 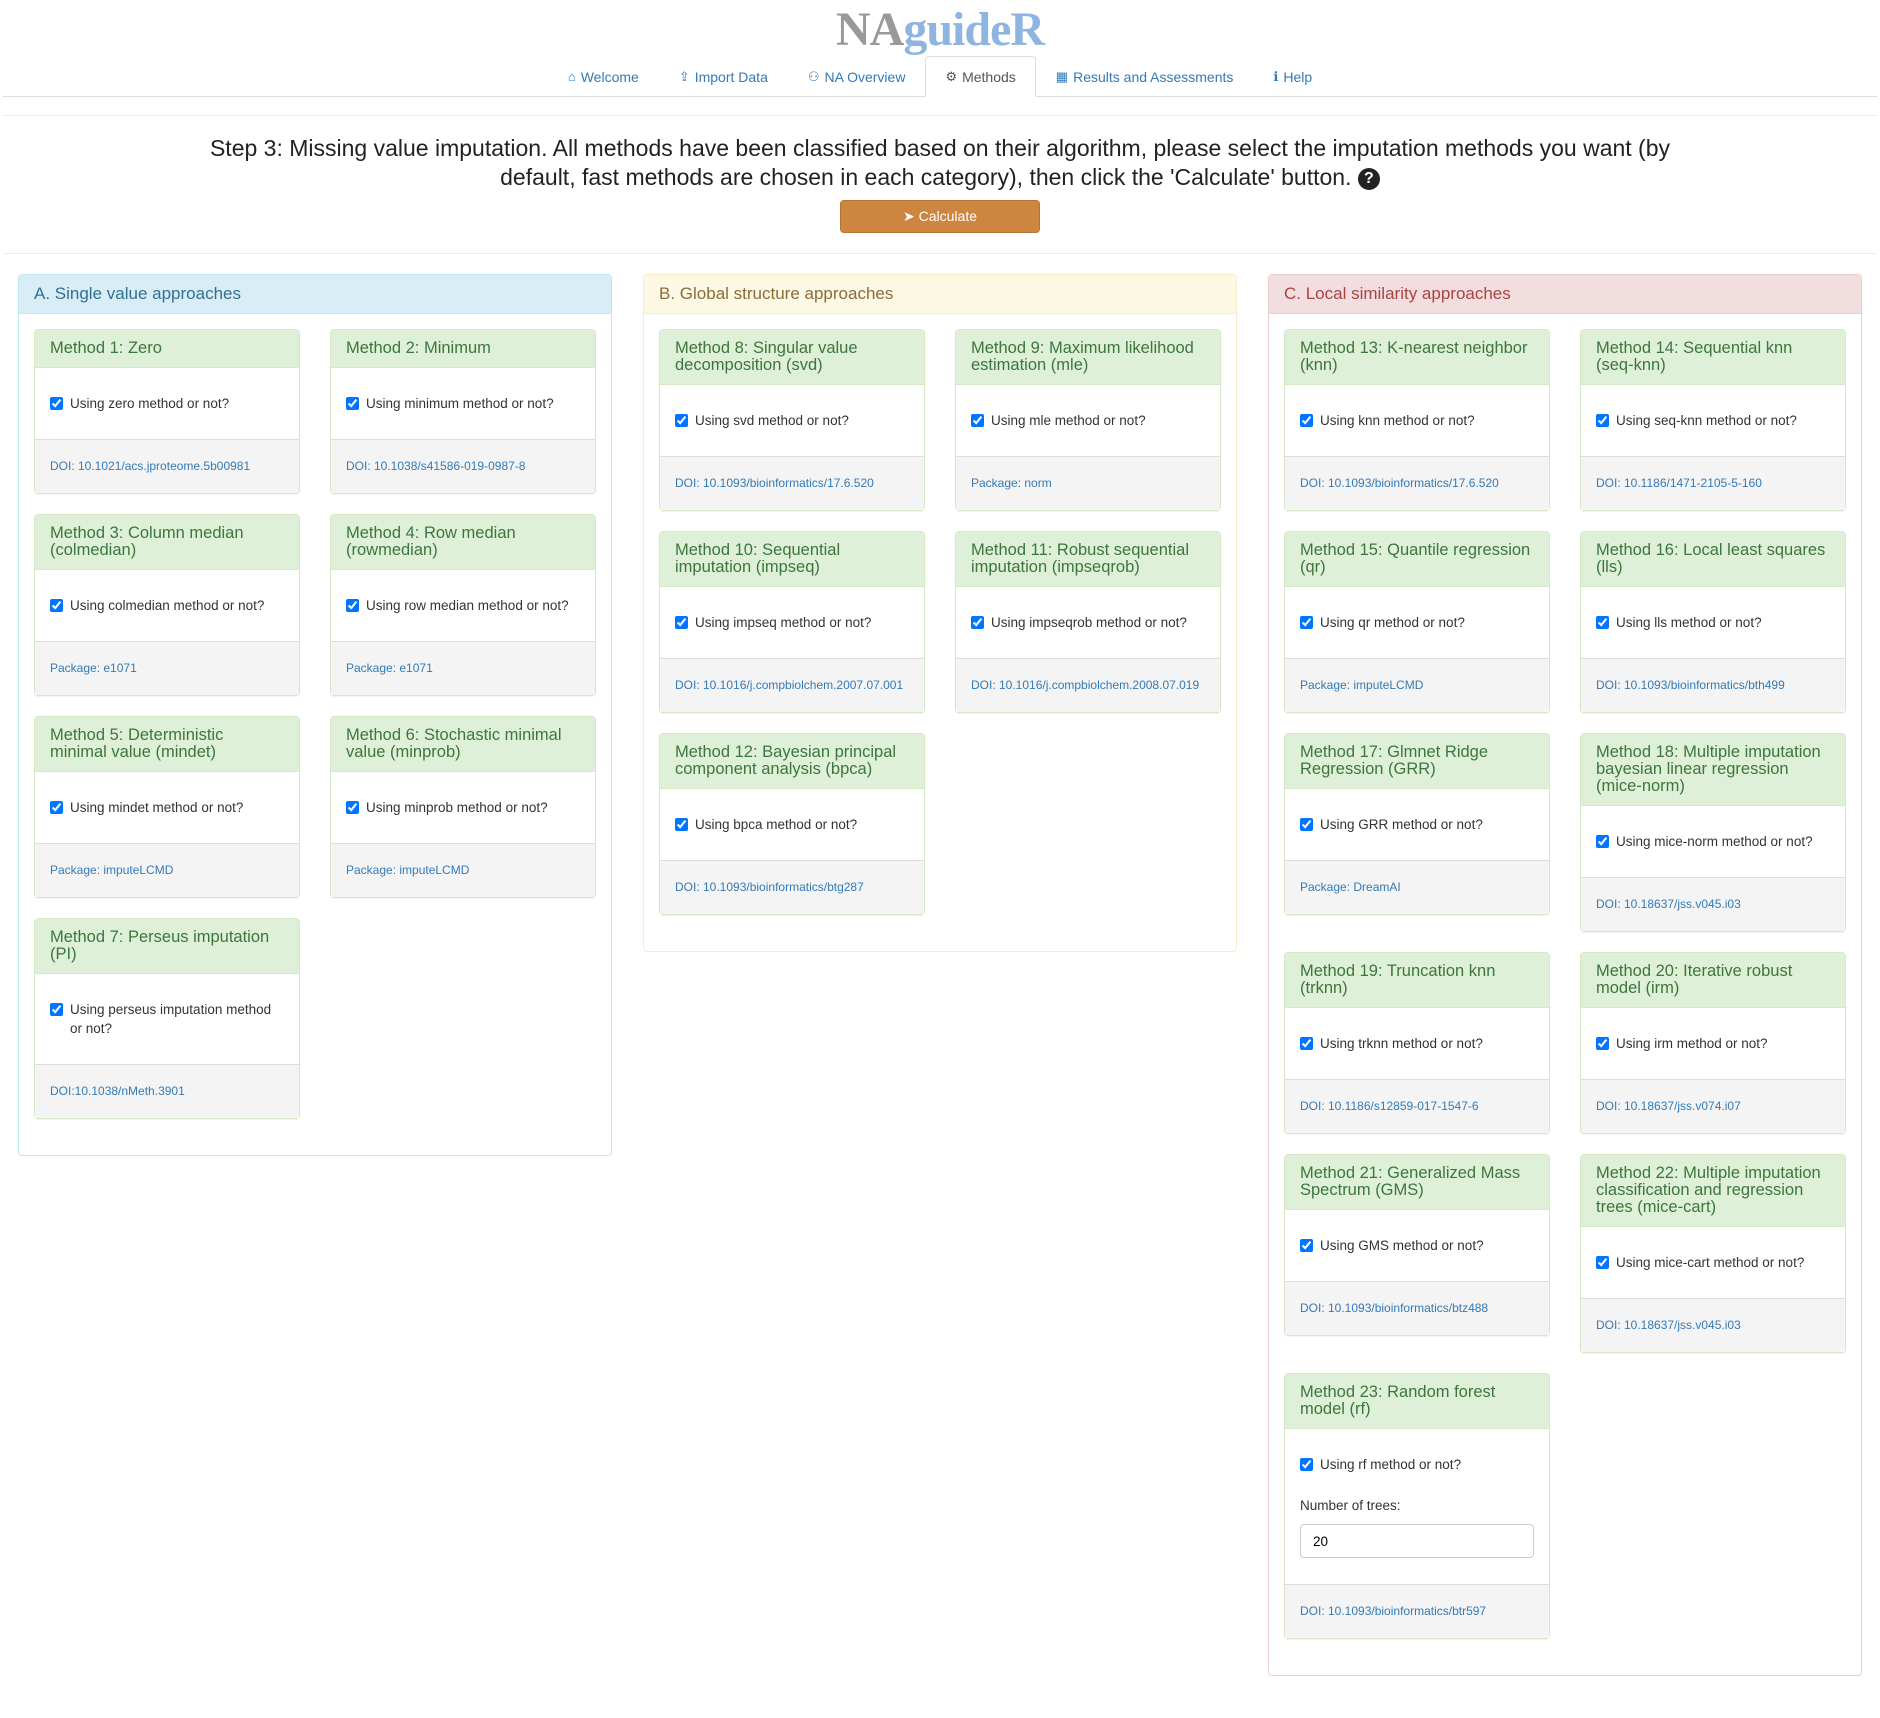 What do you see at coordinates (1417, 1308) in the screenshot?
I see `method-reference-link: DOI: 10.1093/bioinformatics/btz488` at bounding box center [1417, 1308].